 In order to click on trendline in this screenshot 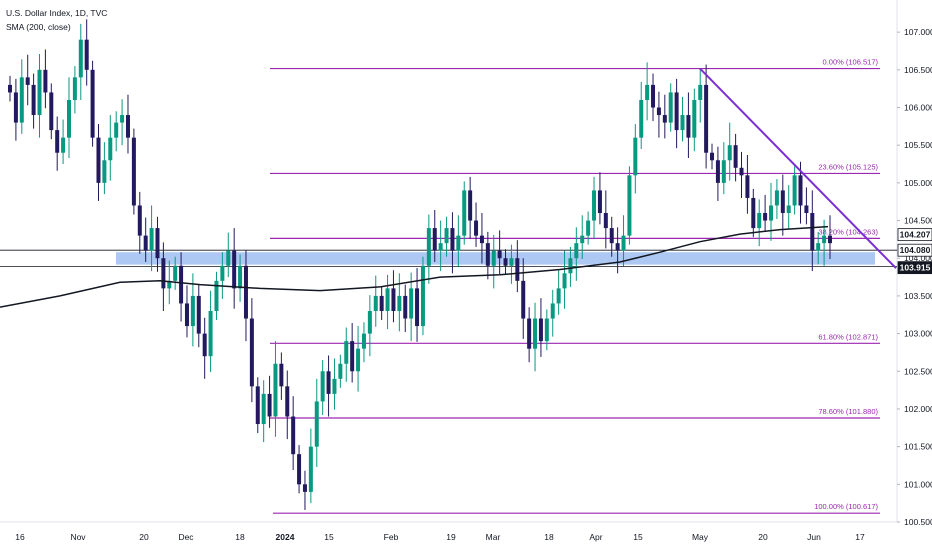, I will do `click(798, 168)`.